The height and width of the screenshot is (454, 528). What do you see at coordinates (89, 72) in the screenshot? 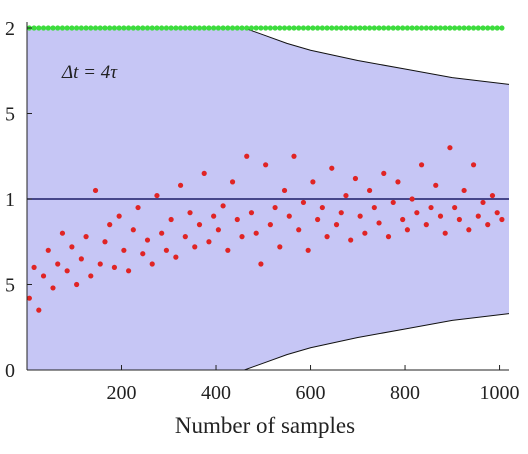
I see `annotation: Δt = 4τ` at bounding box center [89, 72].